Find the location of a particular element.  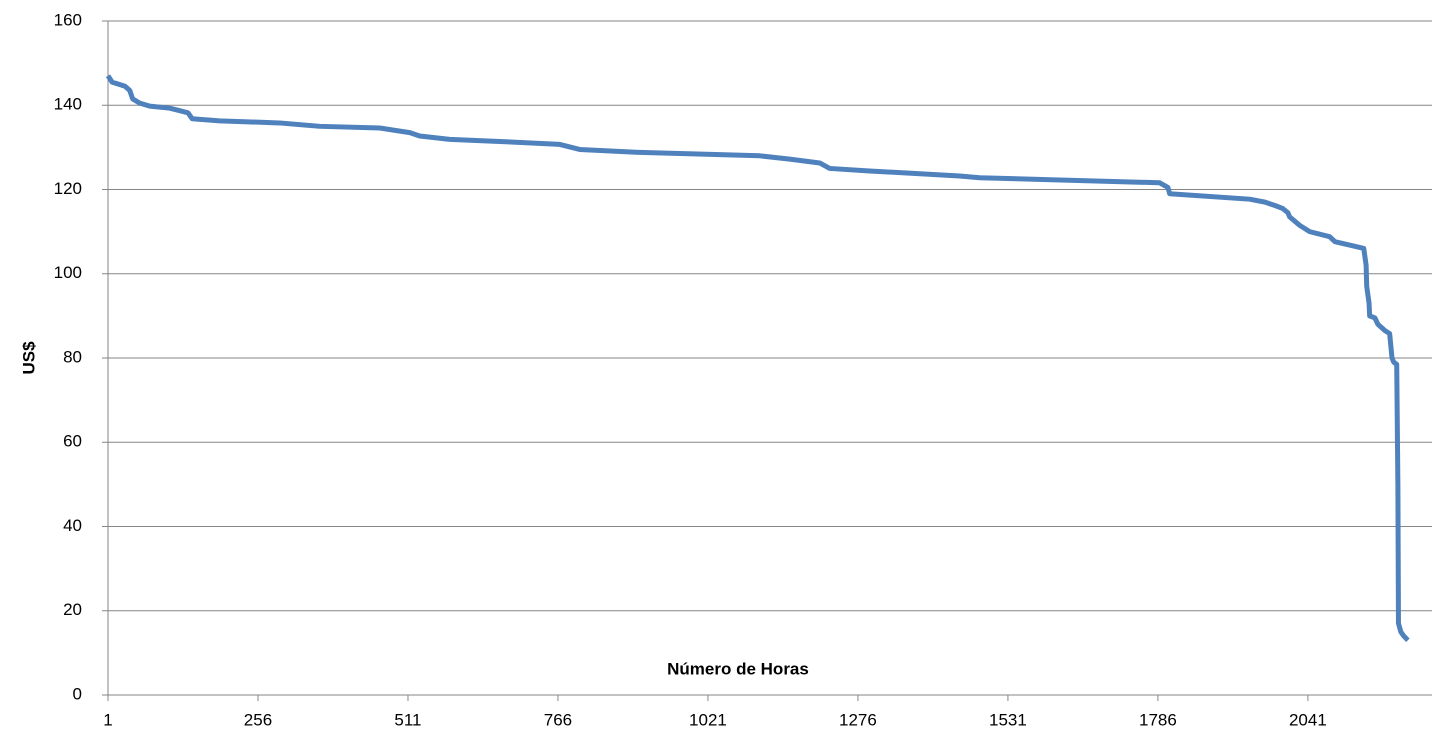

y-tick-label: 120 is located at coordinates (68, 188).